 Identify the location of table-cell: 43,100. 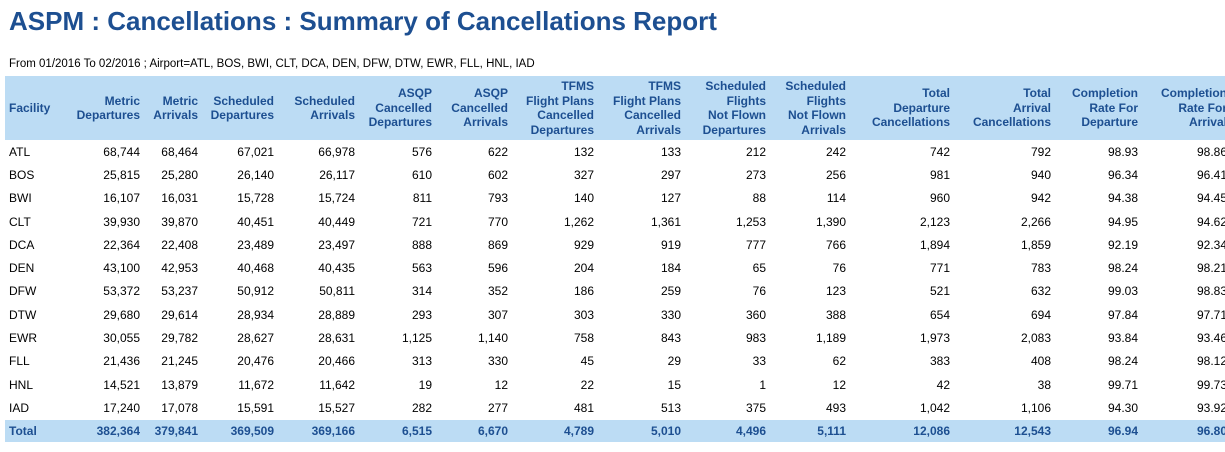
(121, 268).